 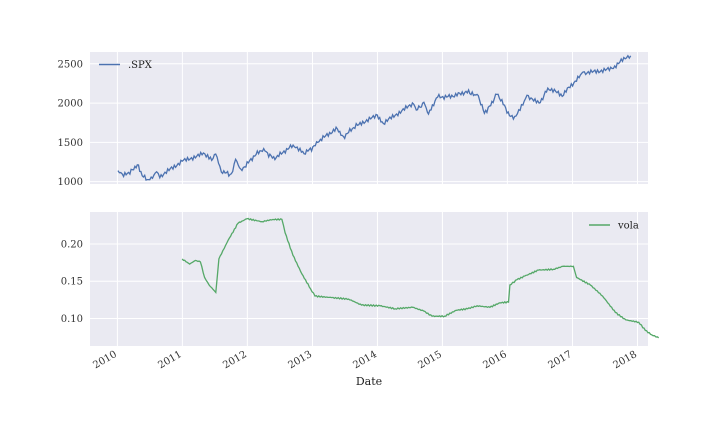 I want to click on x-tick-label: 2014, so click(x=365, y=360).